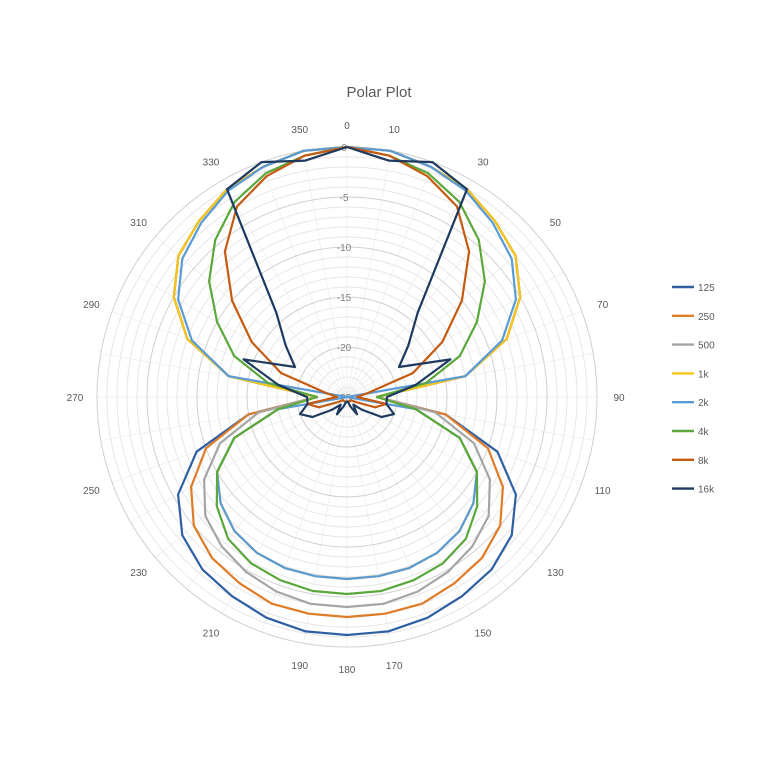  Describe the element at coordinates (91, 305) in the screenshot. I see `angle-tick-label: 290` at that location.